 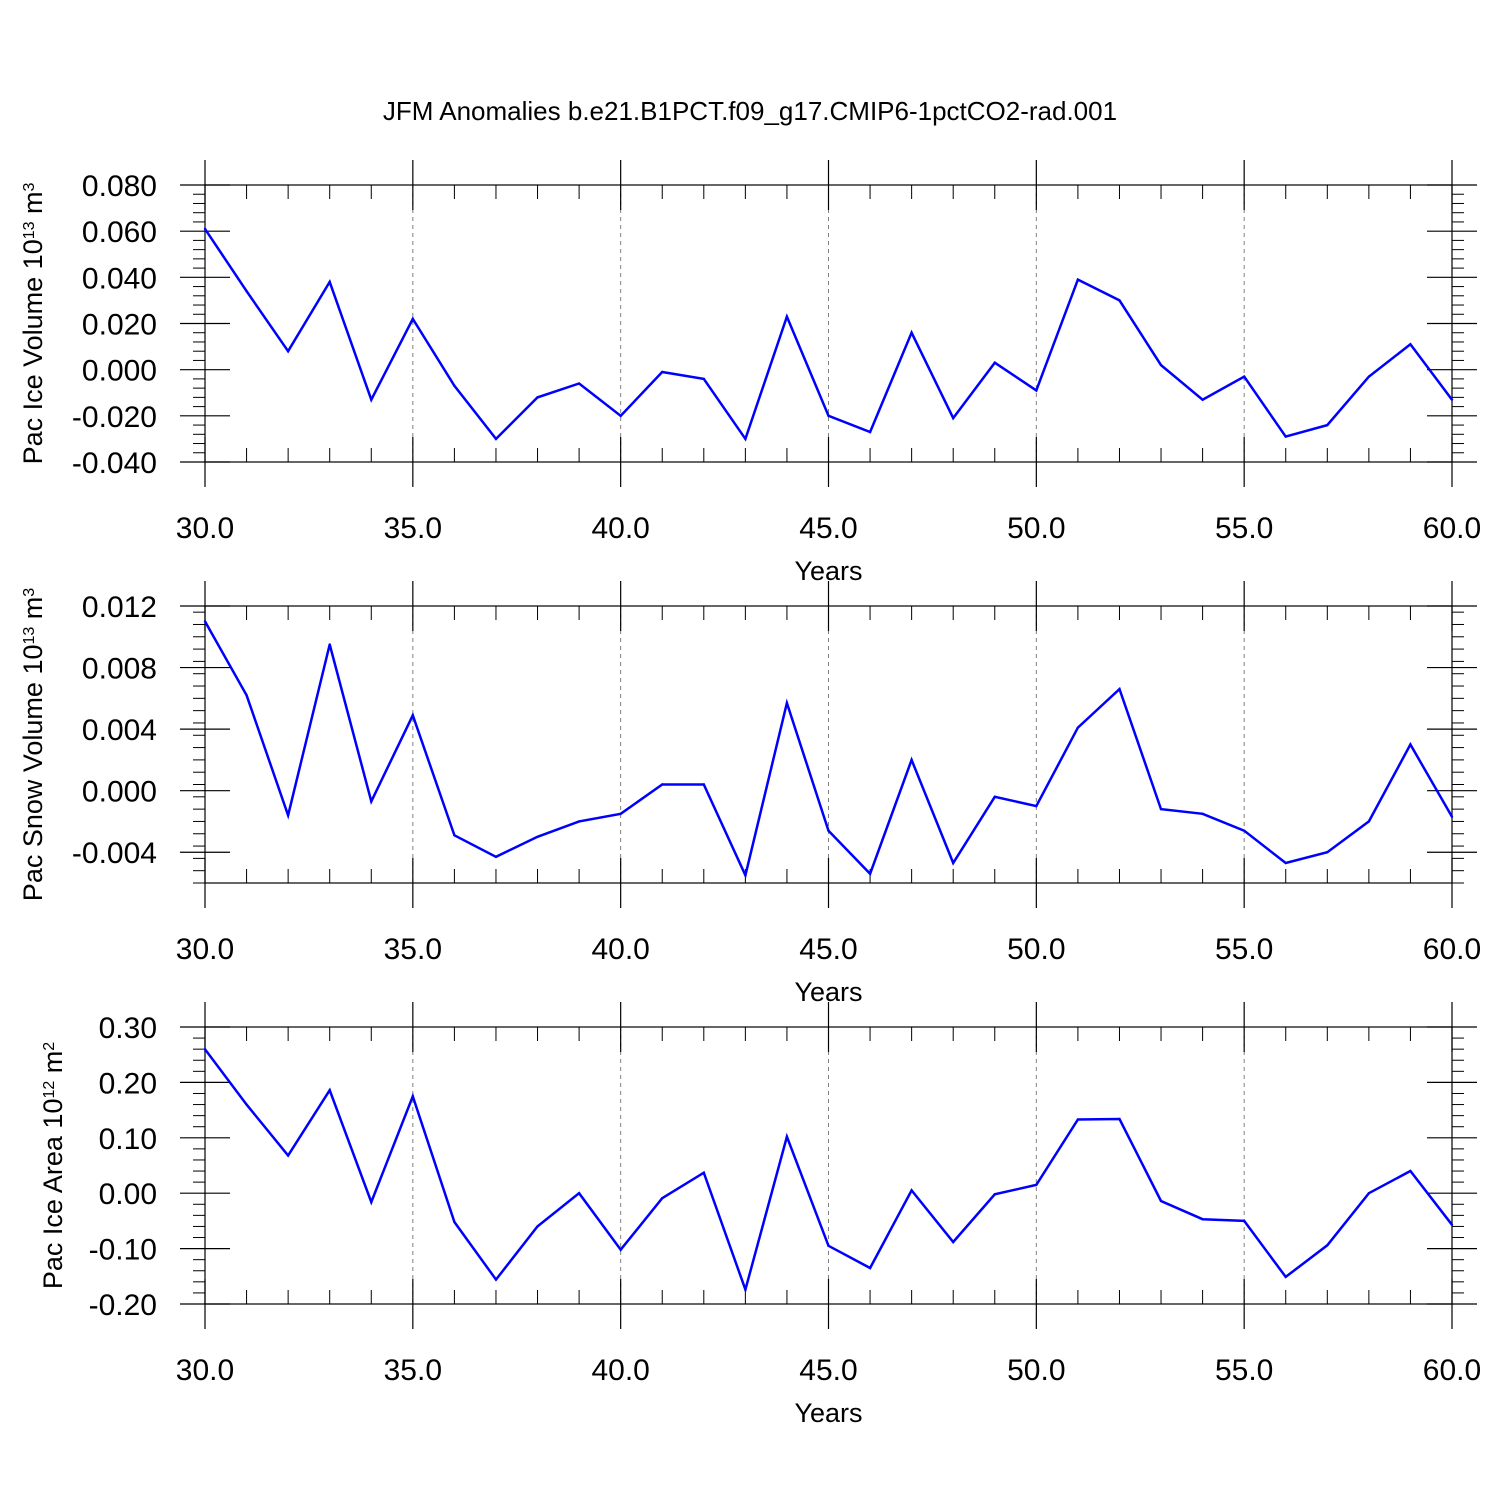 What do you see at coordinates (828, 750) in the screenshot?
I see `series-line` at bounding box center [828, 750].